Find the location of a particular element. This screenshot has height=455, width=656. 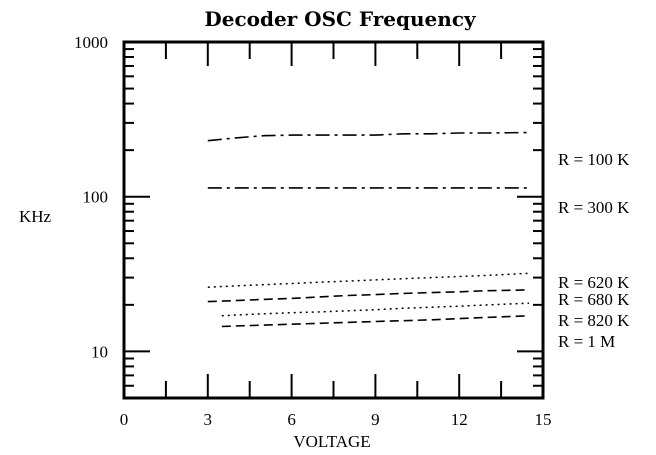

x-tick-label: 6 is located at coordinates (291, 419).